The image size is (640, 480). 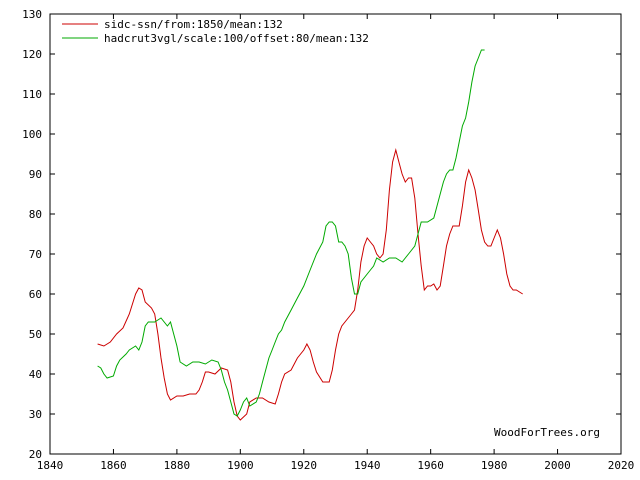 I want to click on x-tick-label: 1920, so click(x=304, y=465).